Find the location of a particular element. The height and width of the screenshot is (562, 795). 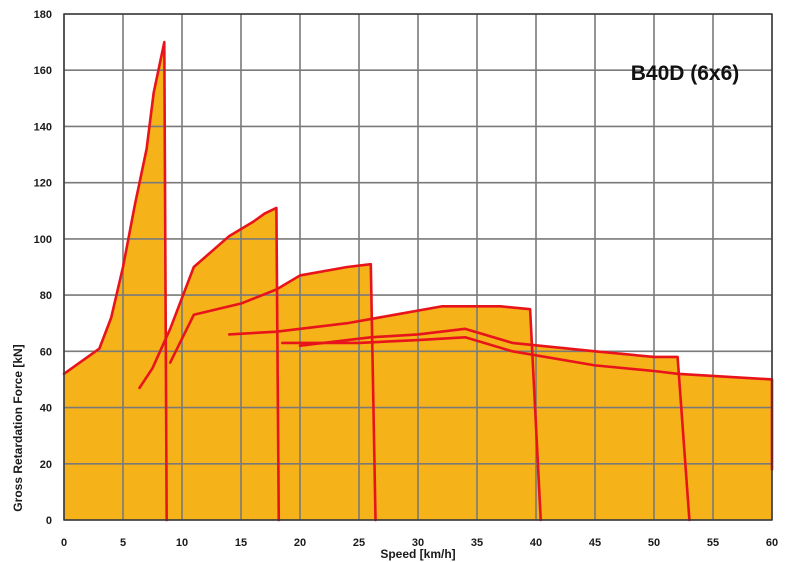

x-tick-label: 40 is located at coordinates (536, 543).